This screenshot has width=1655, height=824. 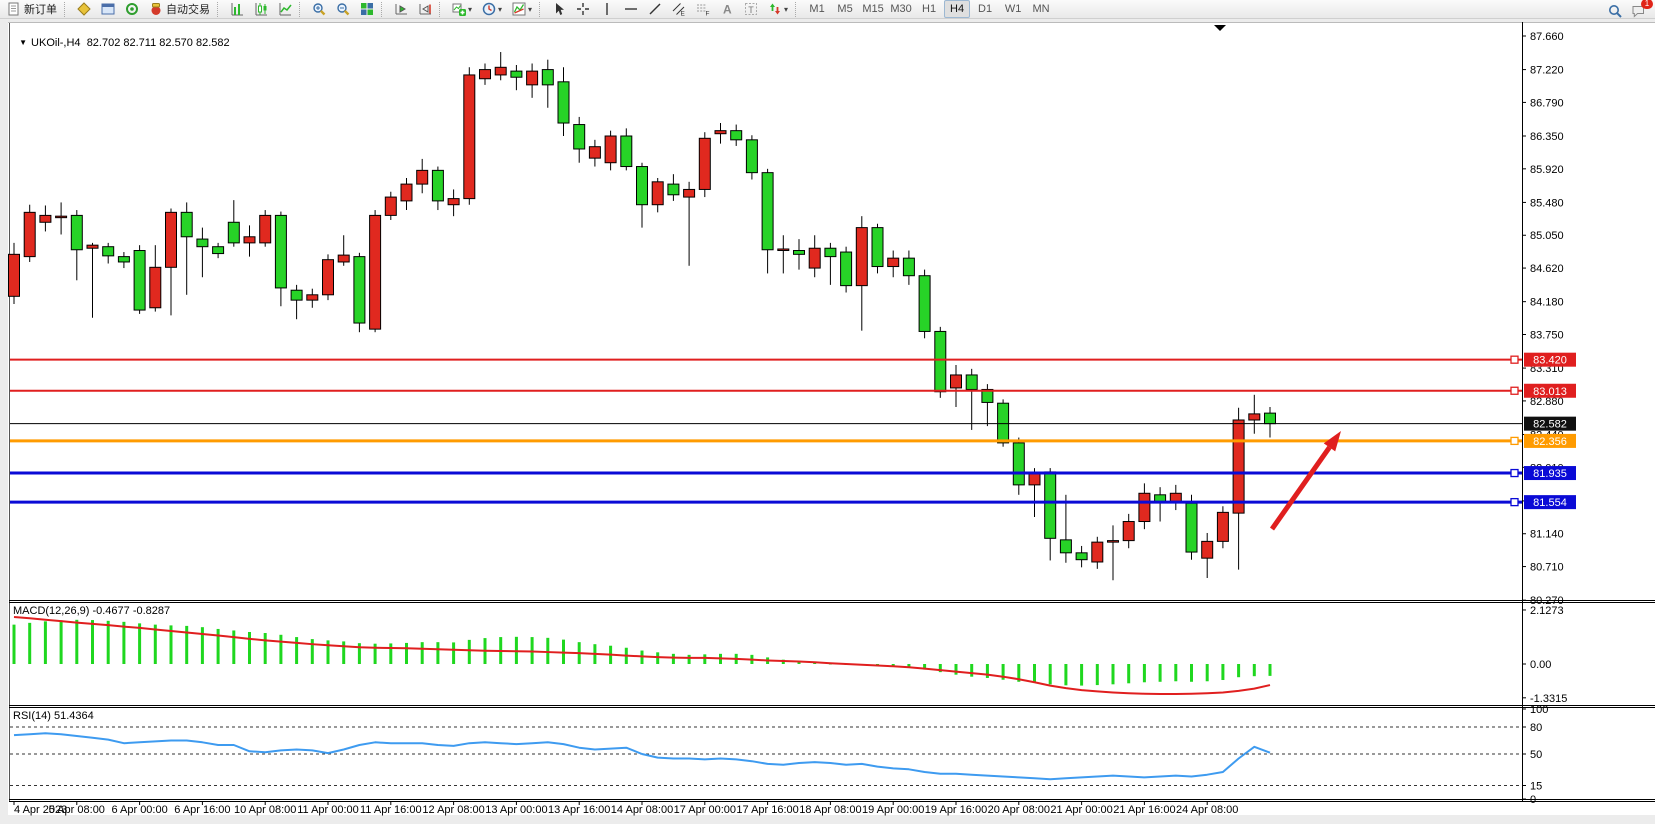 What do you see at coordinates (655, 9) in the screenshot?
I see `trendline-button` at bounding box center [655, 9].